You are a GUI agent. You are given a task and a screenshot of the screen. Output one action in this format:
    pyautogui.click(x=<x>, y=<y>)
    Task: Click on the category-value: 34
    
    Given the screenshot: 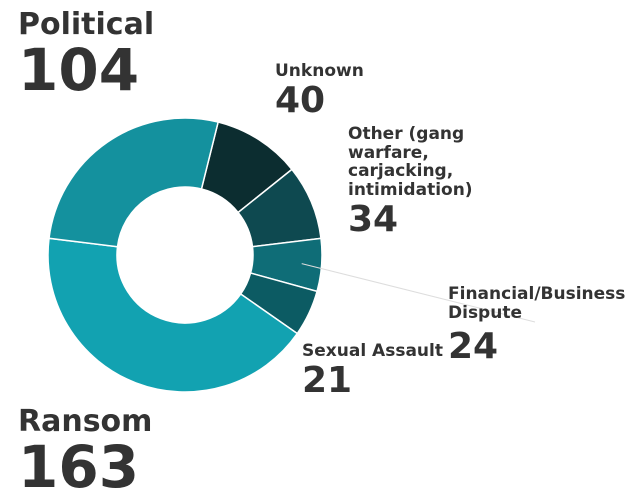 What is the action you would take?
    pyautogui.click(x=373, y=219)
    